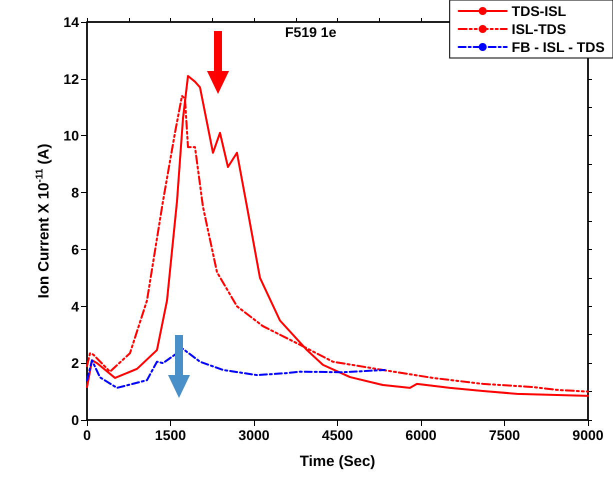  I want to click on x-tick-label: 9000, so click(588, 435).